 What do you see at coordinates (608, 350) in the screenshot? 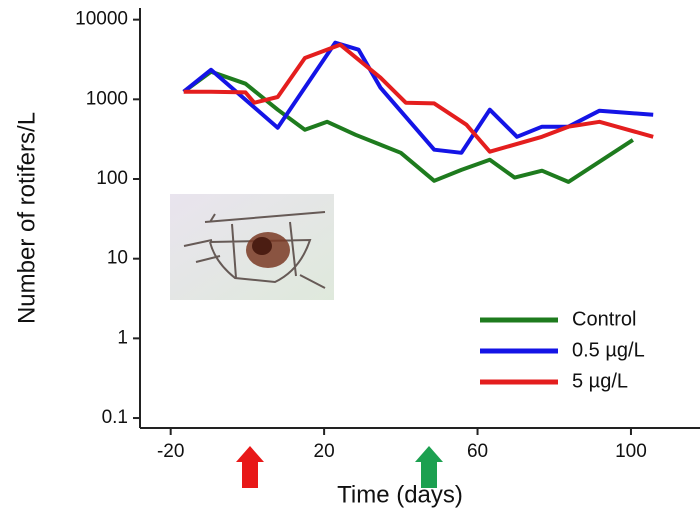
I see `legend-label: 0.5 µg/L` at bounding box center [608, 350].